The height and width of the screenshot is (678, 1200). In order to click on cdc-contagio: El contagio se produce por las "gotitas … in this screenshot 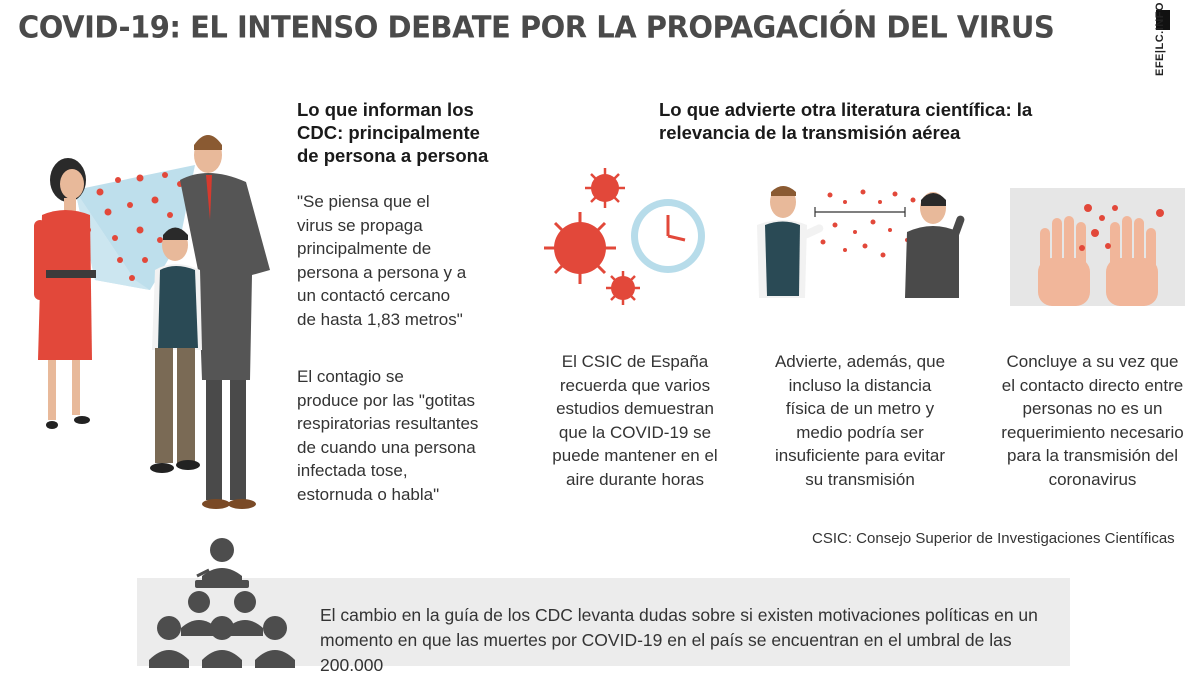, I will do `click(417, 435)`.